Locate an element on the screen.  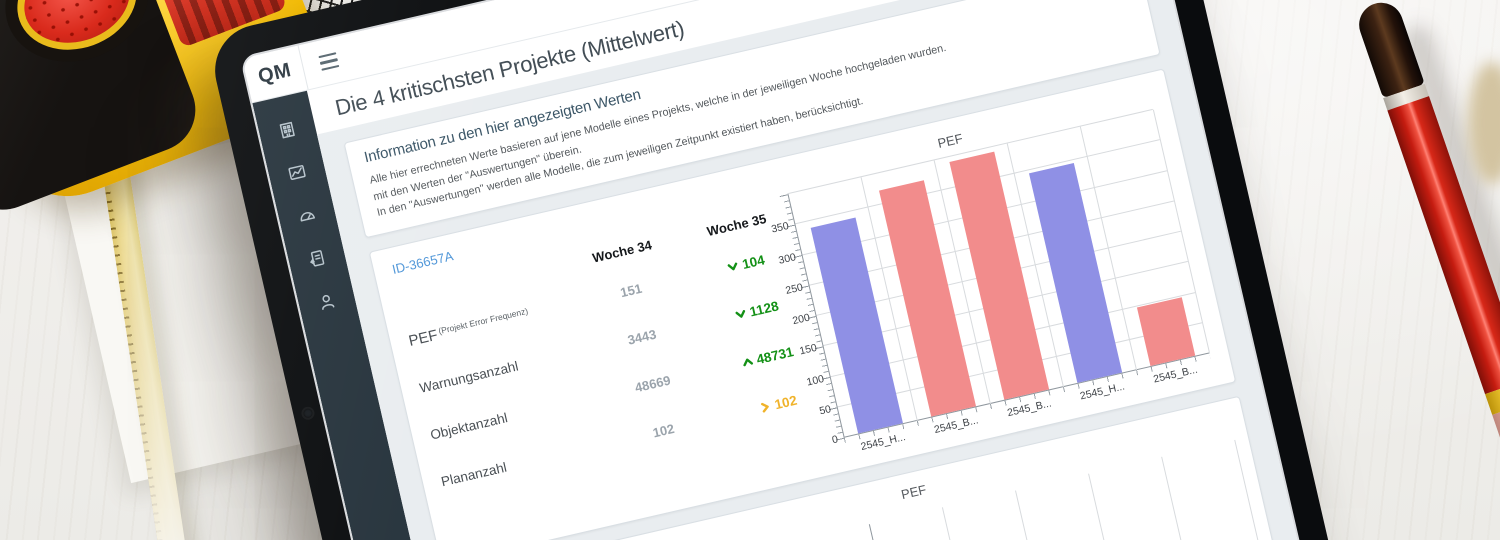
gauge-icon is located at coordinates (307, 217).